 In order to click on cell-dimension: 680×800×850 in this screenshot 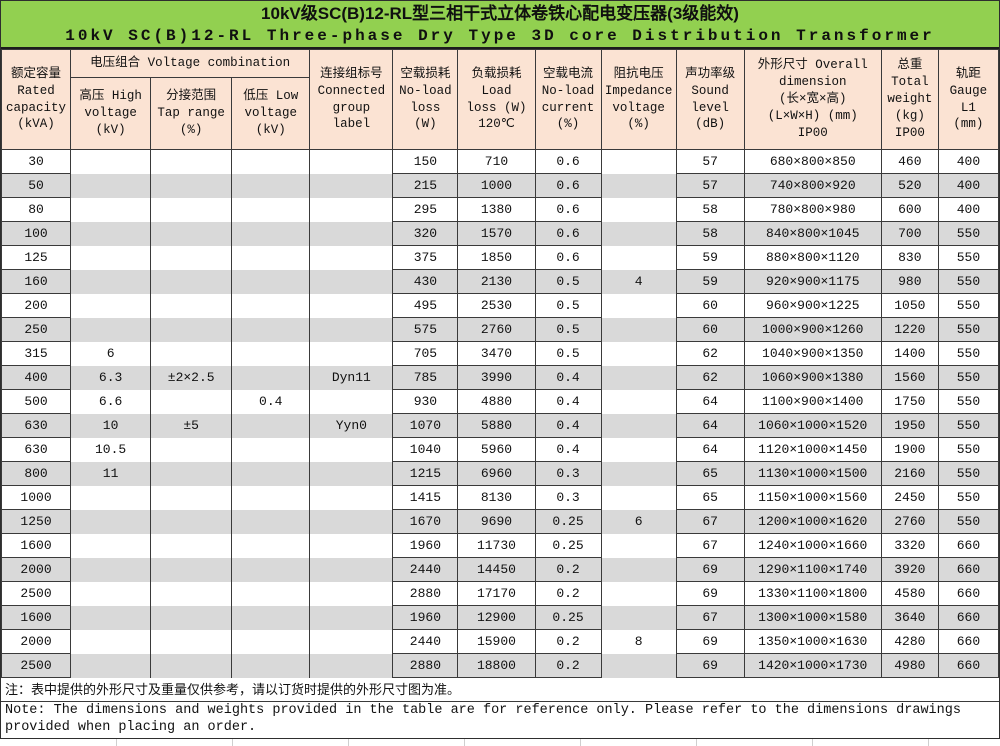, I will do `click(812, 161)`.